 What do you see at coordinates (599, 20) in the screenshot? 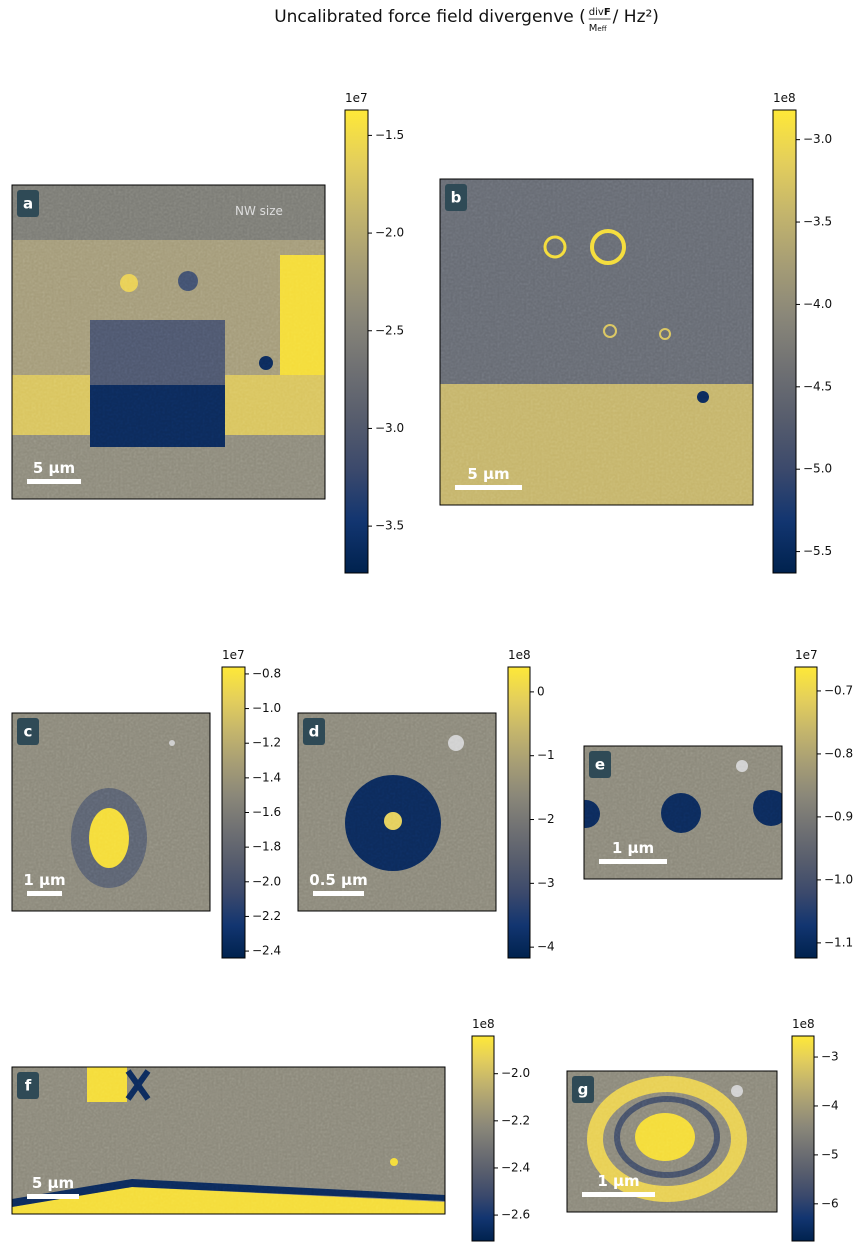
I see `title-fraction: divF Meff` at bounding box center [599, 20].